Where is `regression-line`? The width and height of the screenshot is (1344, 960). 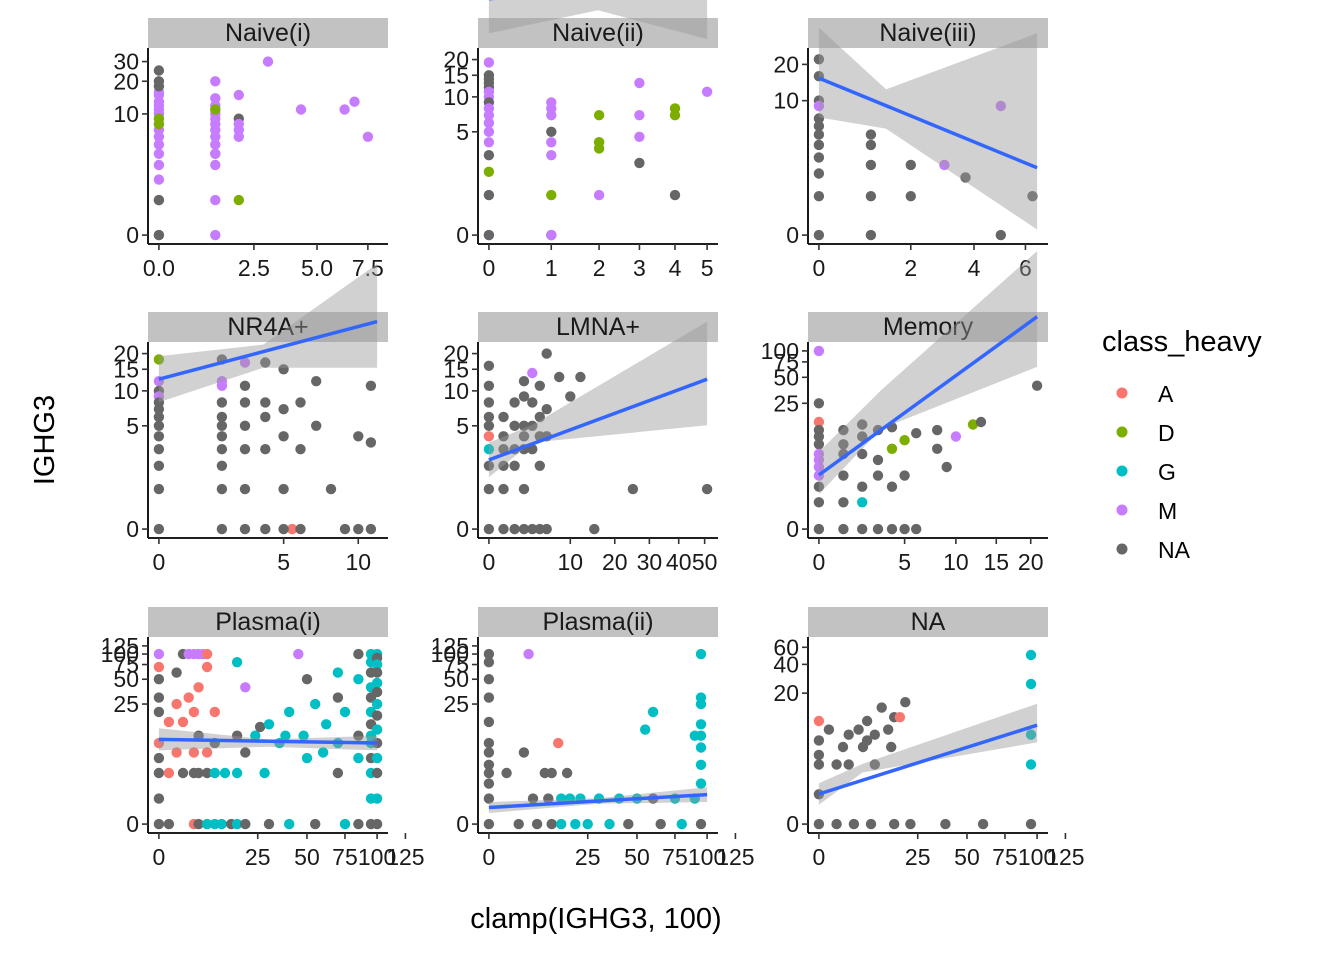 regression-line is located at coordinates (928, 759).